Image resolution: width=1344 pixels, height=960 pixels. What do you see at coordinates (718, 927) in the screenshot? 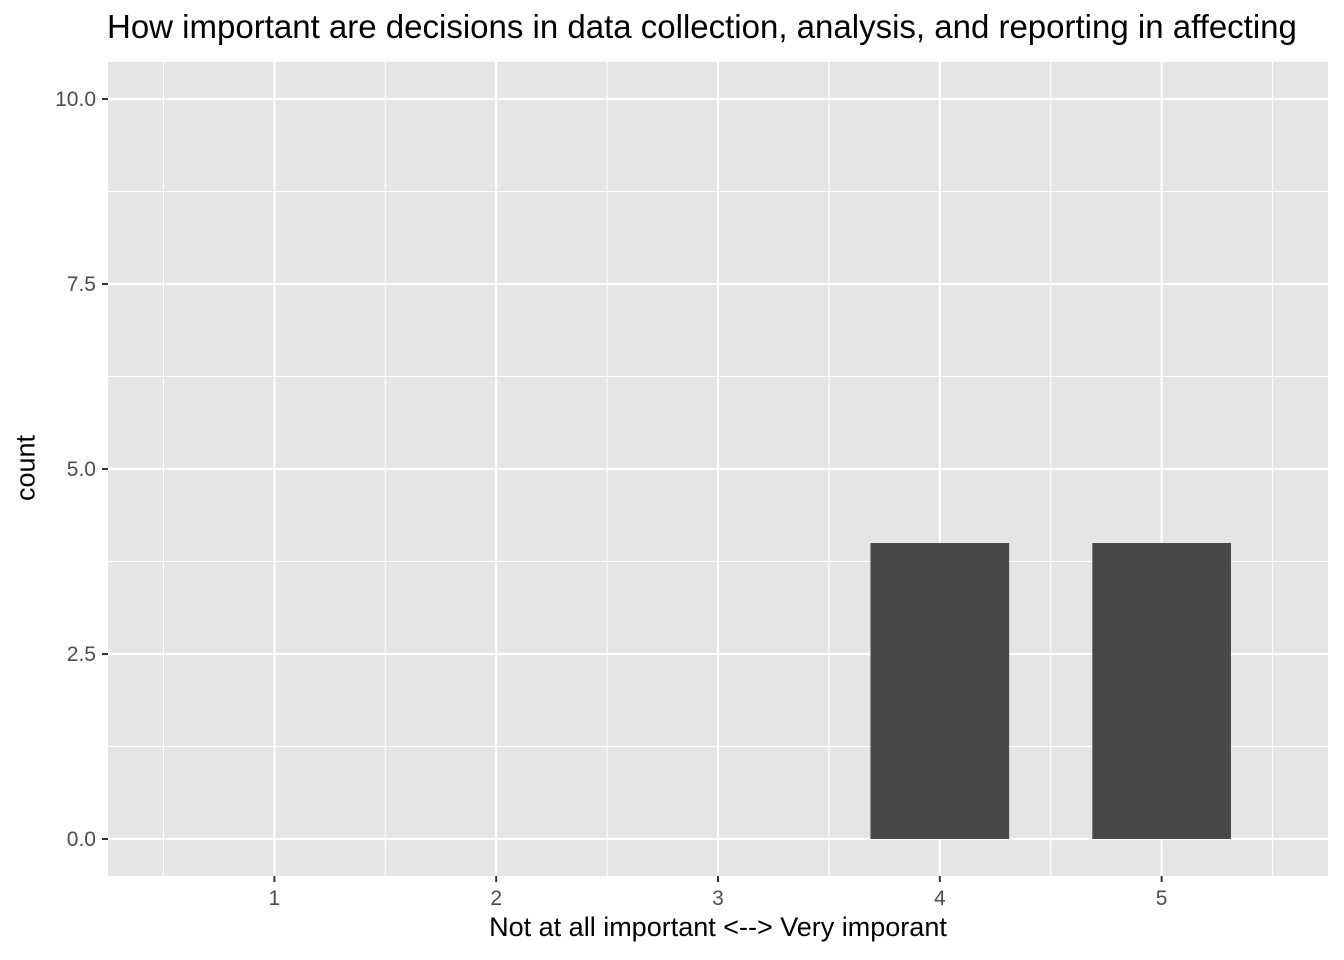
I see `x-axis-title: Not at all important <--> Very imporant` at bounding box center [718, 927].